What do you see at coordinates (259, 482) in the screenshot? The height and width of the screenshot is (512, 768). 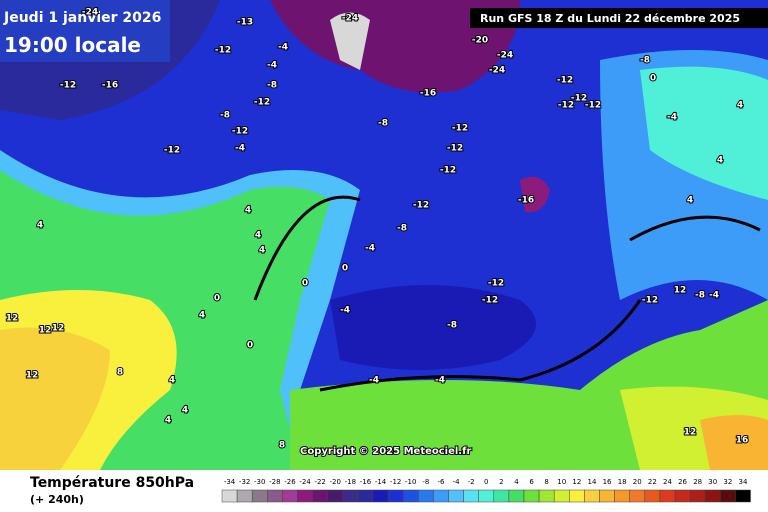 I see `legend-label: -30` at bounding box center [259, 482].